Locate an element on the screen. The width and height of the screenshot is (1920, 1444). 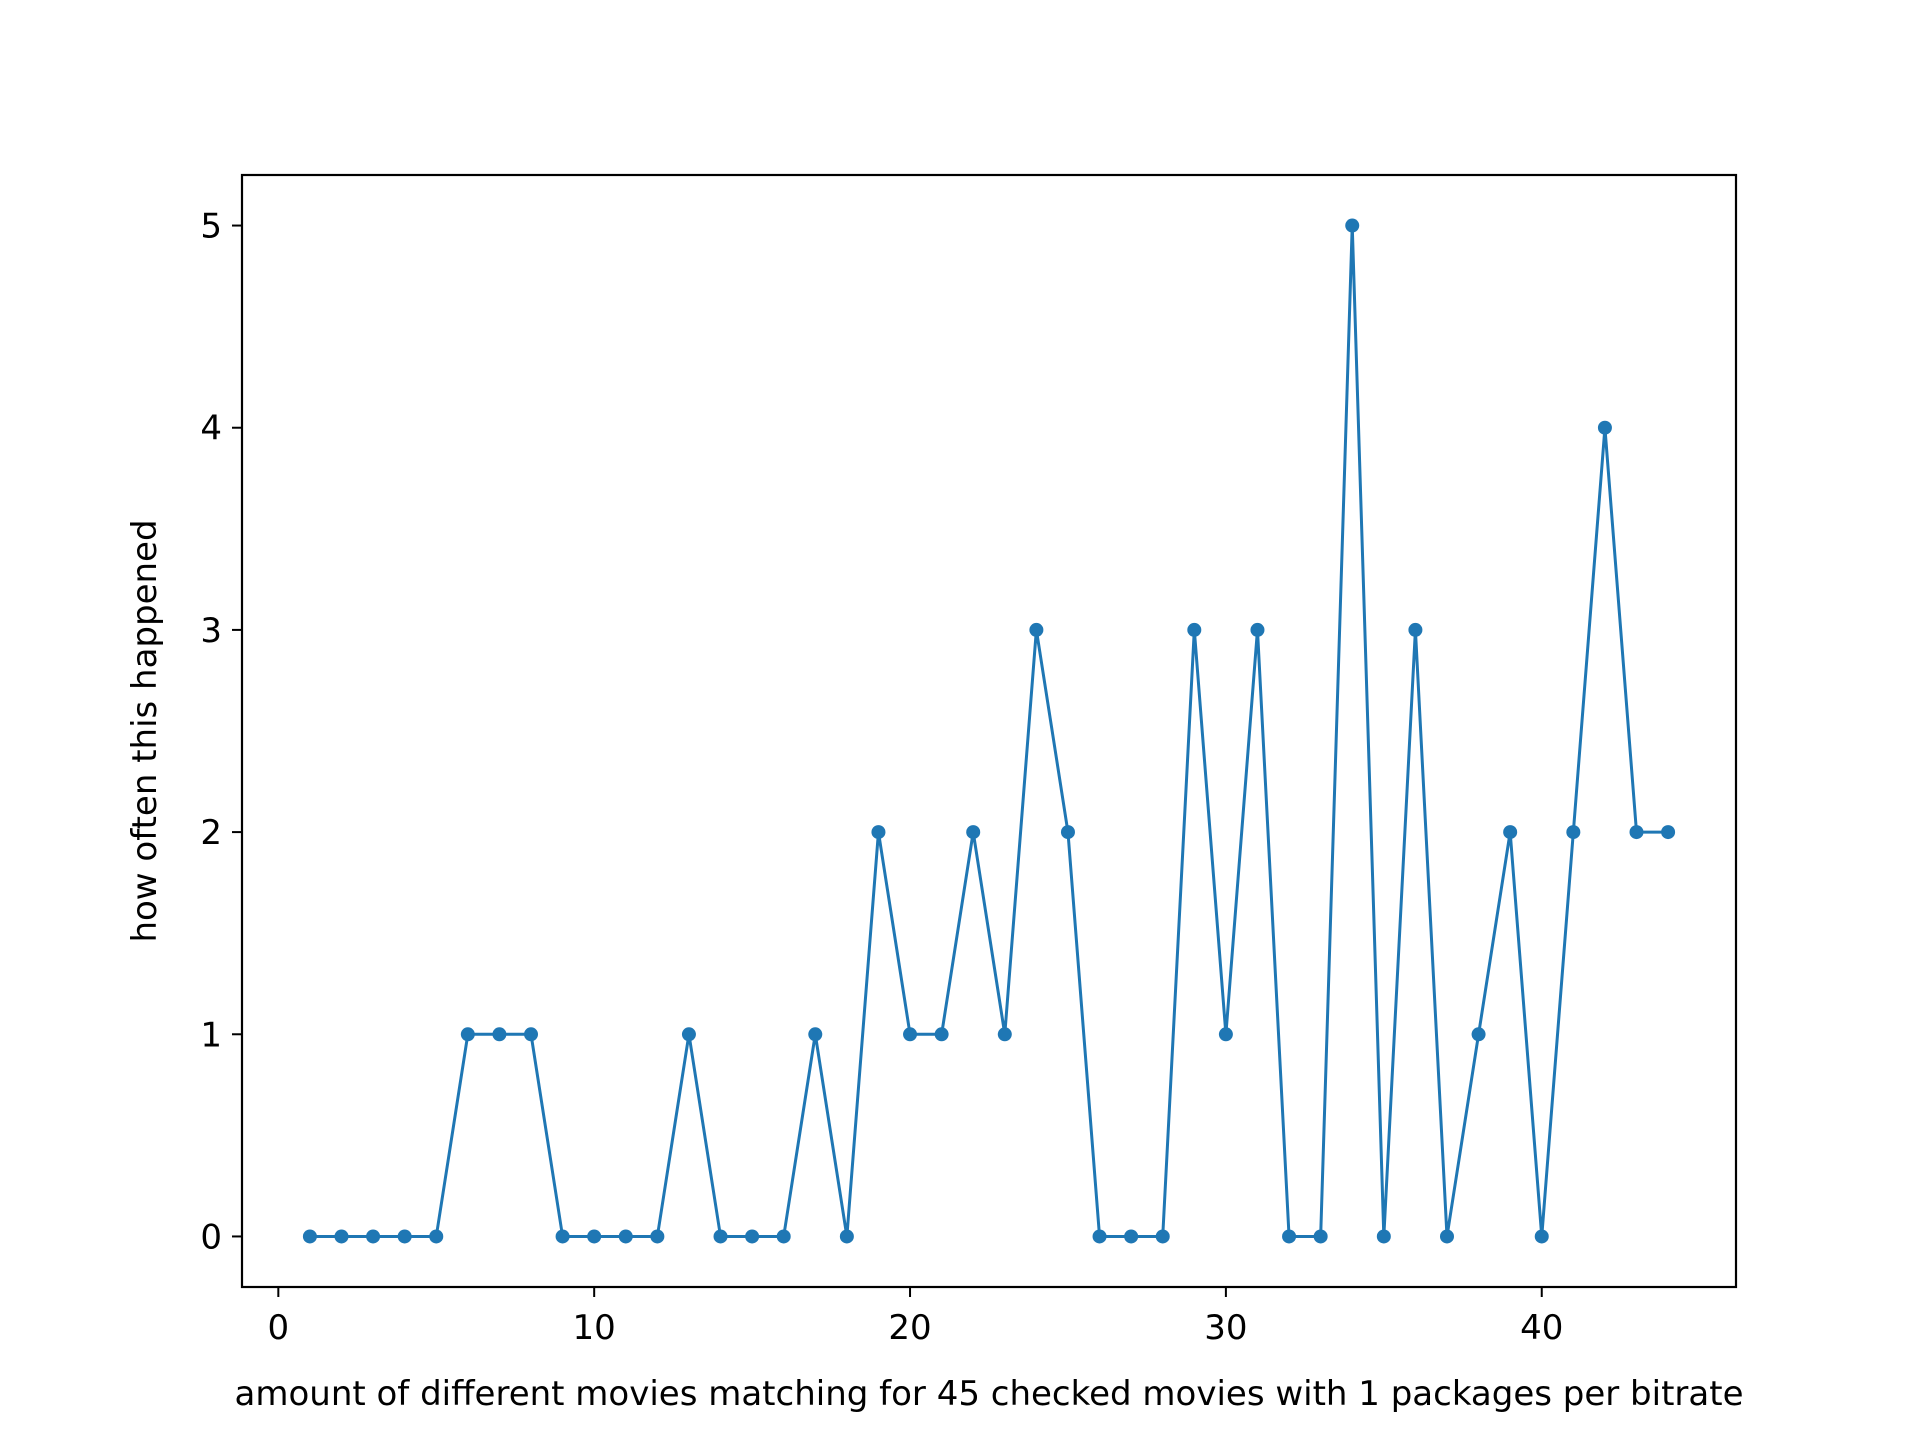
y-tick-label: 2 is located at coordinates (211, 833).